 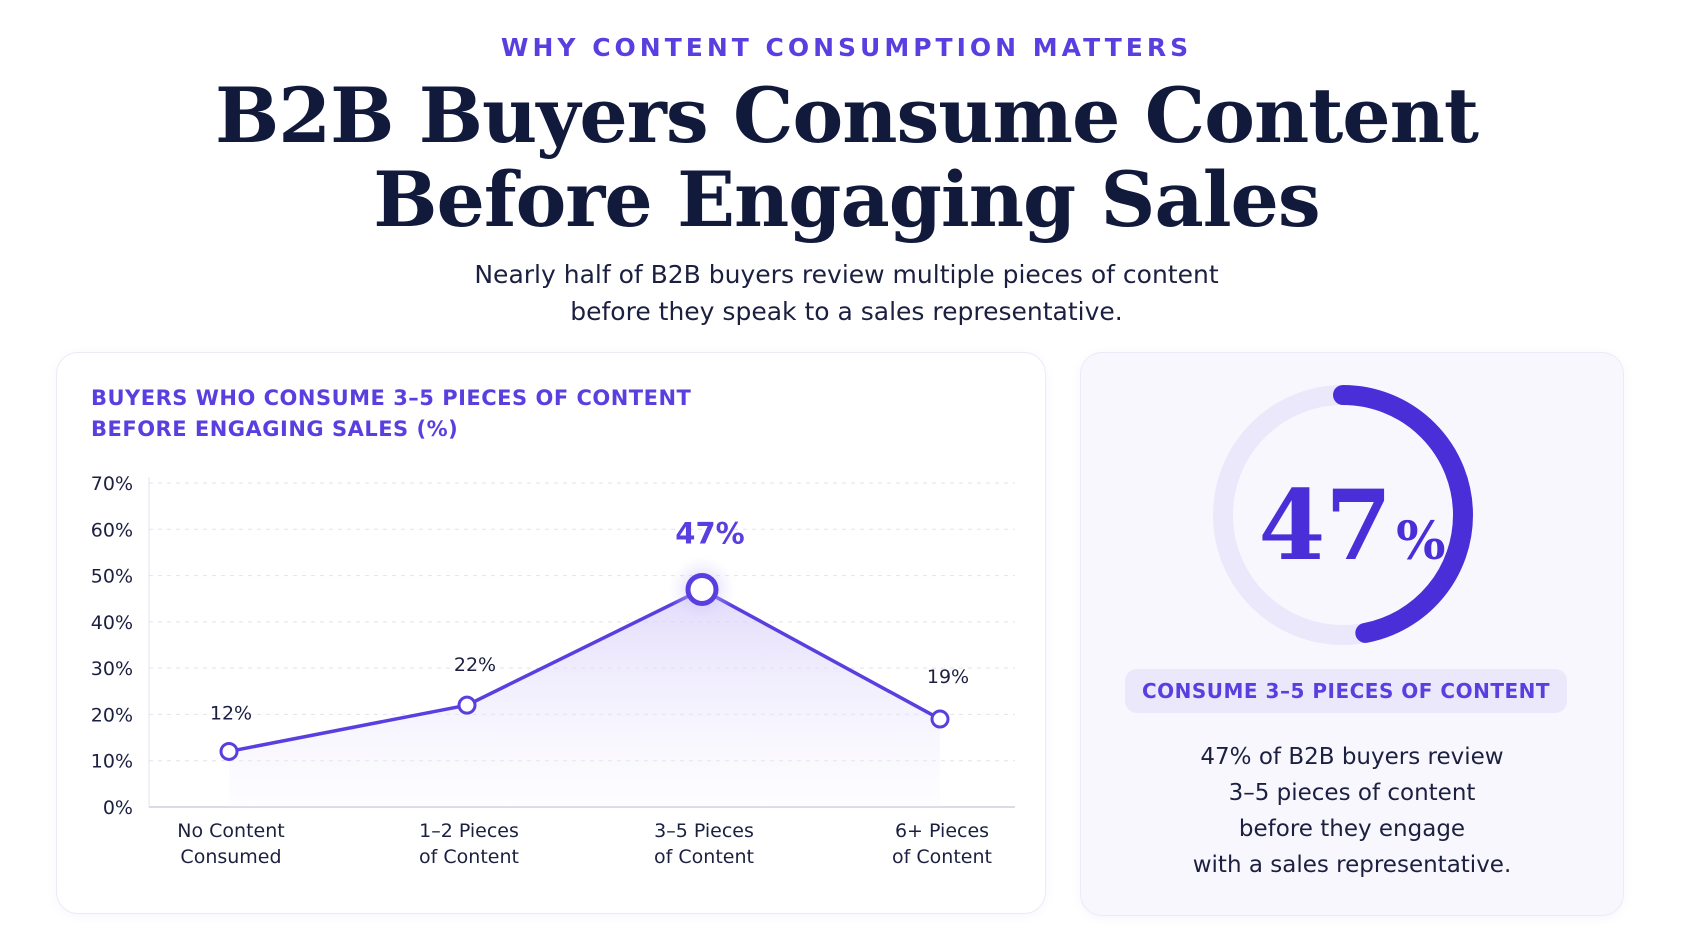 I want to click on y-tick-label: 20%, so click(x=112, y=715).